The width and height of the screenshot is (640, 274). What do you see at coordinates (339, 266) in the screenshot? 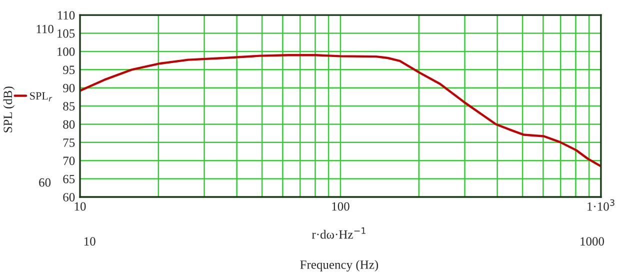
I see `text: Frequency (Hz)` at bounding box center [339, 266].